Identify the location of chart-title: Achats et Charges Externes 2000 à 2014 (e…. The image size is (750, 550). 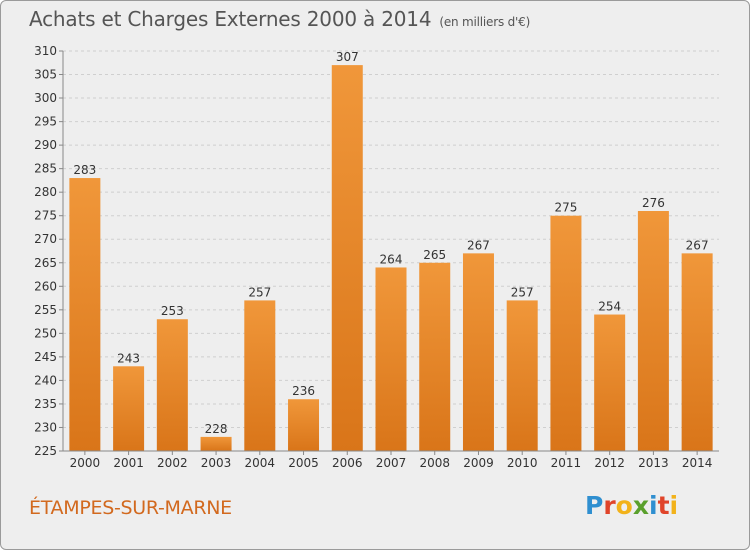
(279, 19).